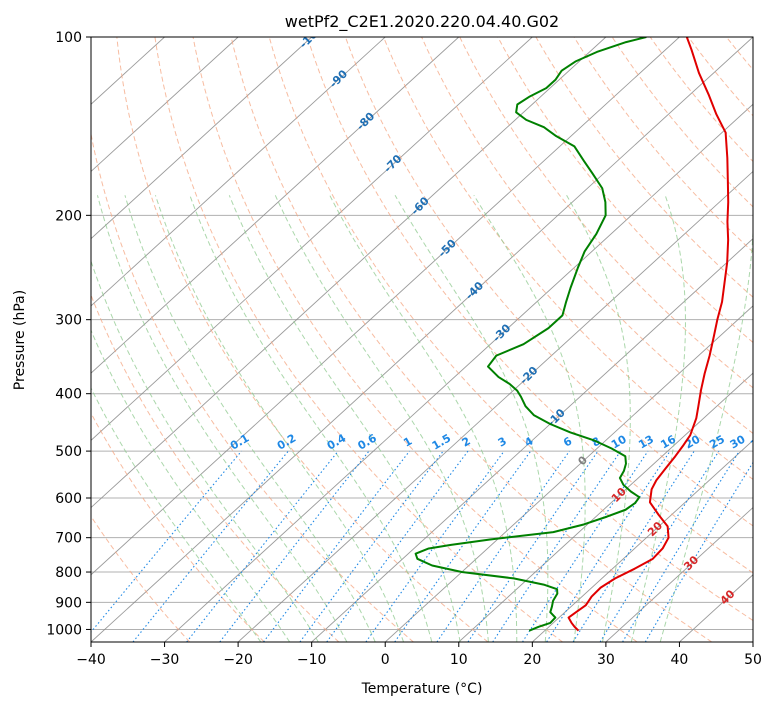 The height and width of the screenshot is (708, 775). Describe the element at coordinates (91, 660) in the screenshot. I see `x-tick-label: −40` at that location.